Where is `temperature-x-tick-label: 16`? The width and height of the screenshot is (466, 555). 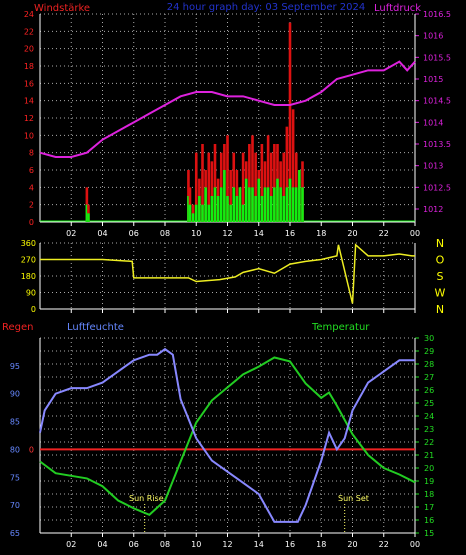
temperature-x-tick-label: 16 is located at coordinates (290, 544).